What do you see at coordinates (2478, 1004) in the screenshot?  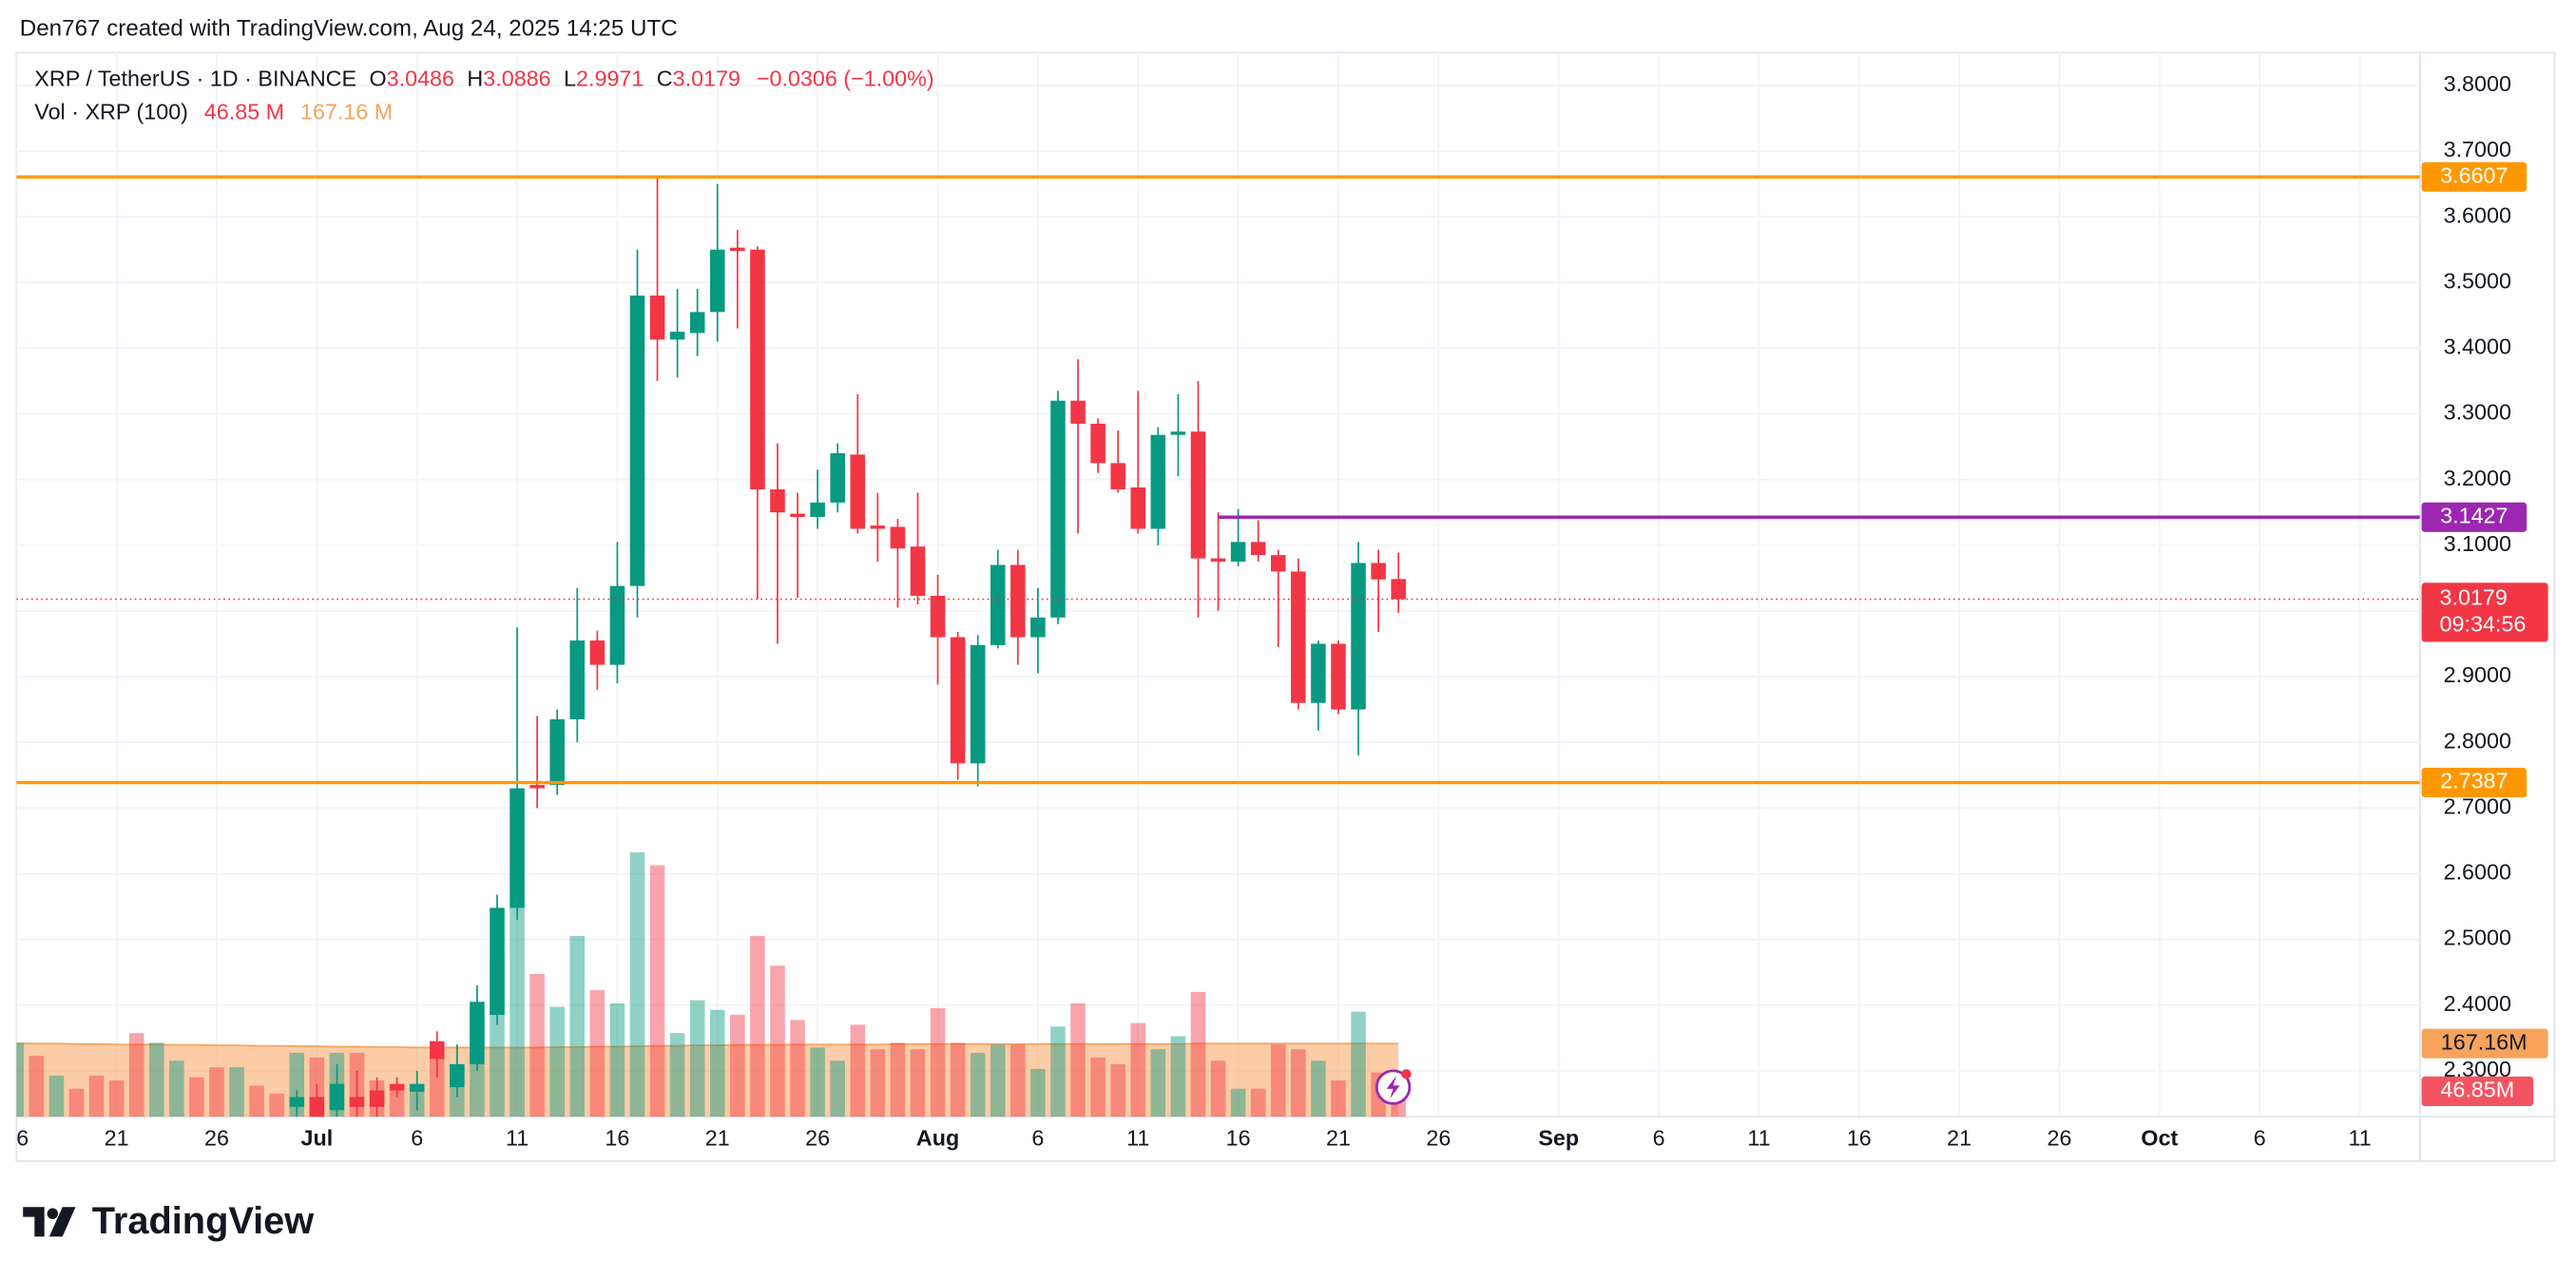 I see `y-tick-label: 2.4000` at bounding box center [2478, 1004].